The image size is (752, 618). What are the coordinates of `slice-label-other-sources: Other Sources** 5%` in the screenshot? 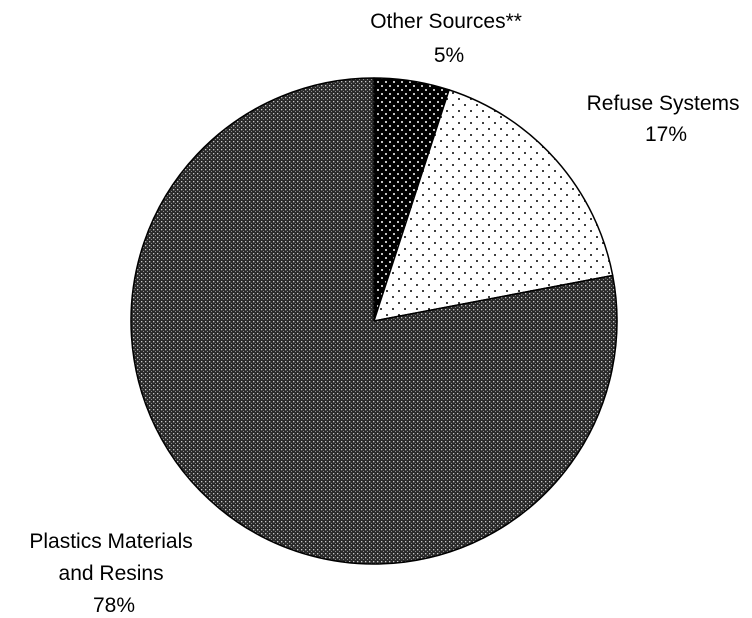 It's located at (449, 38).